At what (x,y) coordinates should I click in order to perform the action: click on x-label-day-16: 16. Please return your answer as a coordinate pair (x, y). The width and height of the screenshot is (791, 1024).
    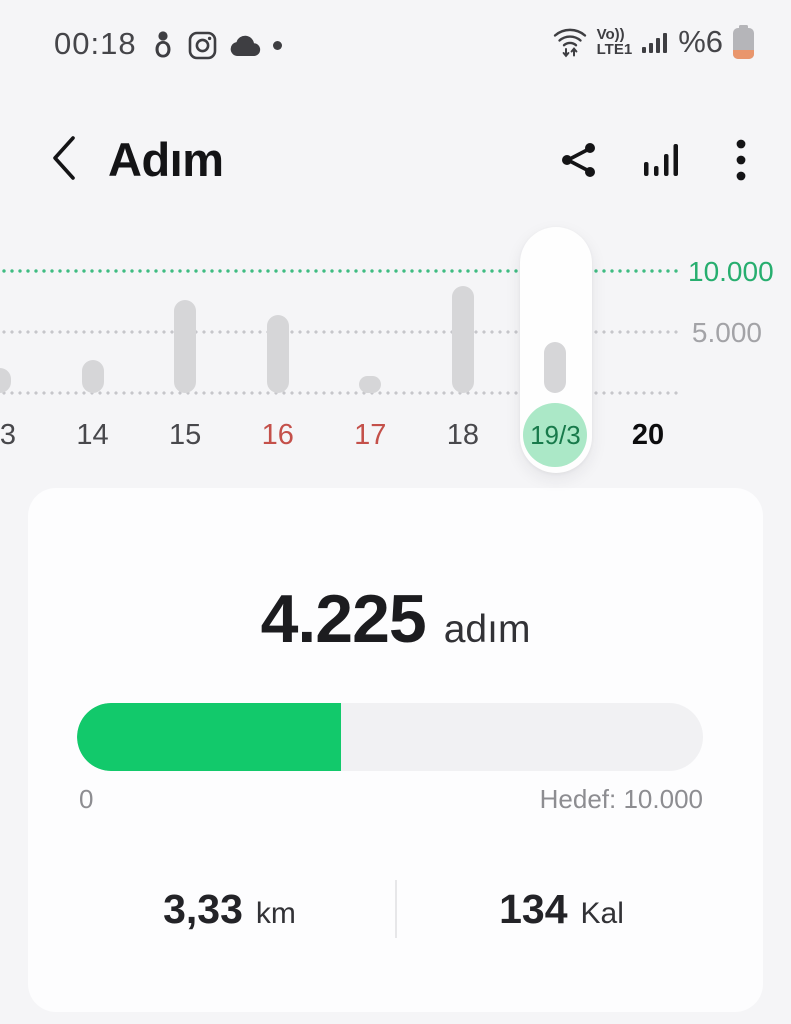
    Looking at the image, I should click on (277, 435).